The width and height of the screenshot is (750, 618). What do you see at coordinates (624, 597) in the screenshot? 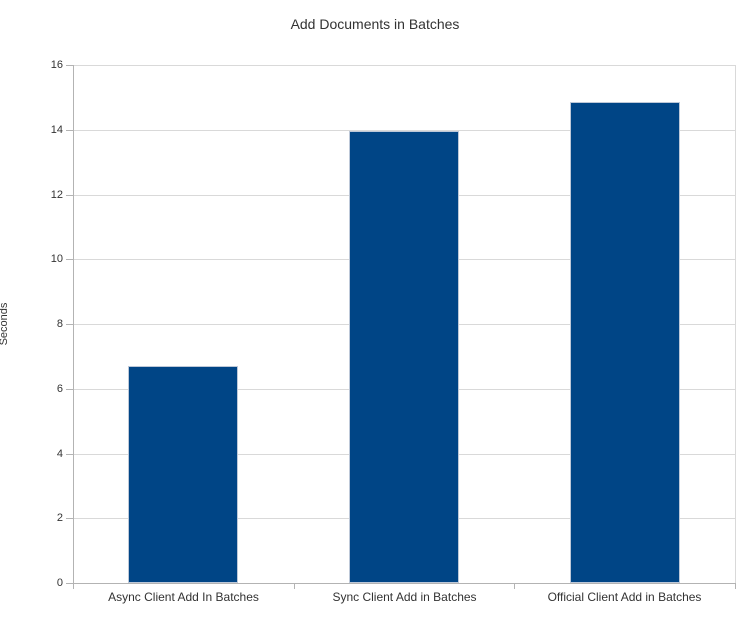
I see `x-tick-label: Official Client Add in Batches` at bounding box center [624, 597].